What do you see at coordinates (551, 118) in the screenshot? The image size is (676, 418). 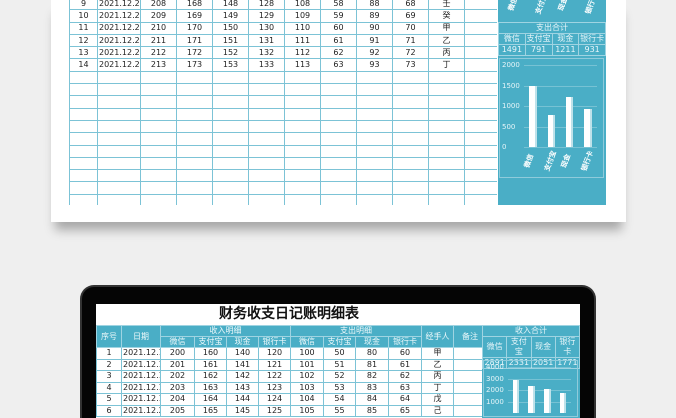 I see `bar-chart: 0 500 1000 1500 2000 微信 支付宝 现金 银行卡` at bounding box center [551, 118].